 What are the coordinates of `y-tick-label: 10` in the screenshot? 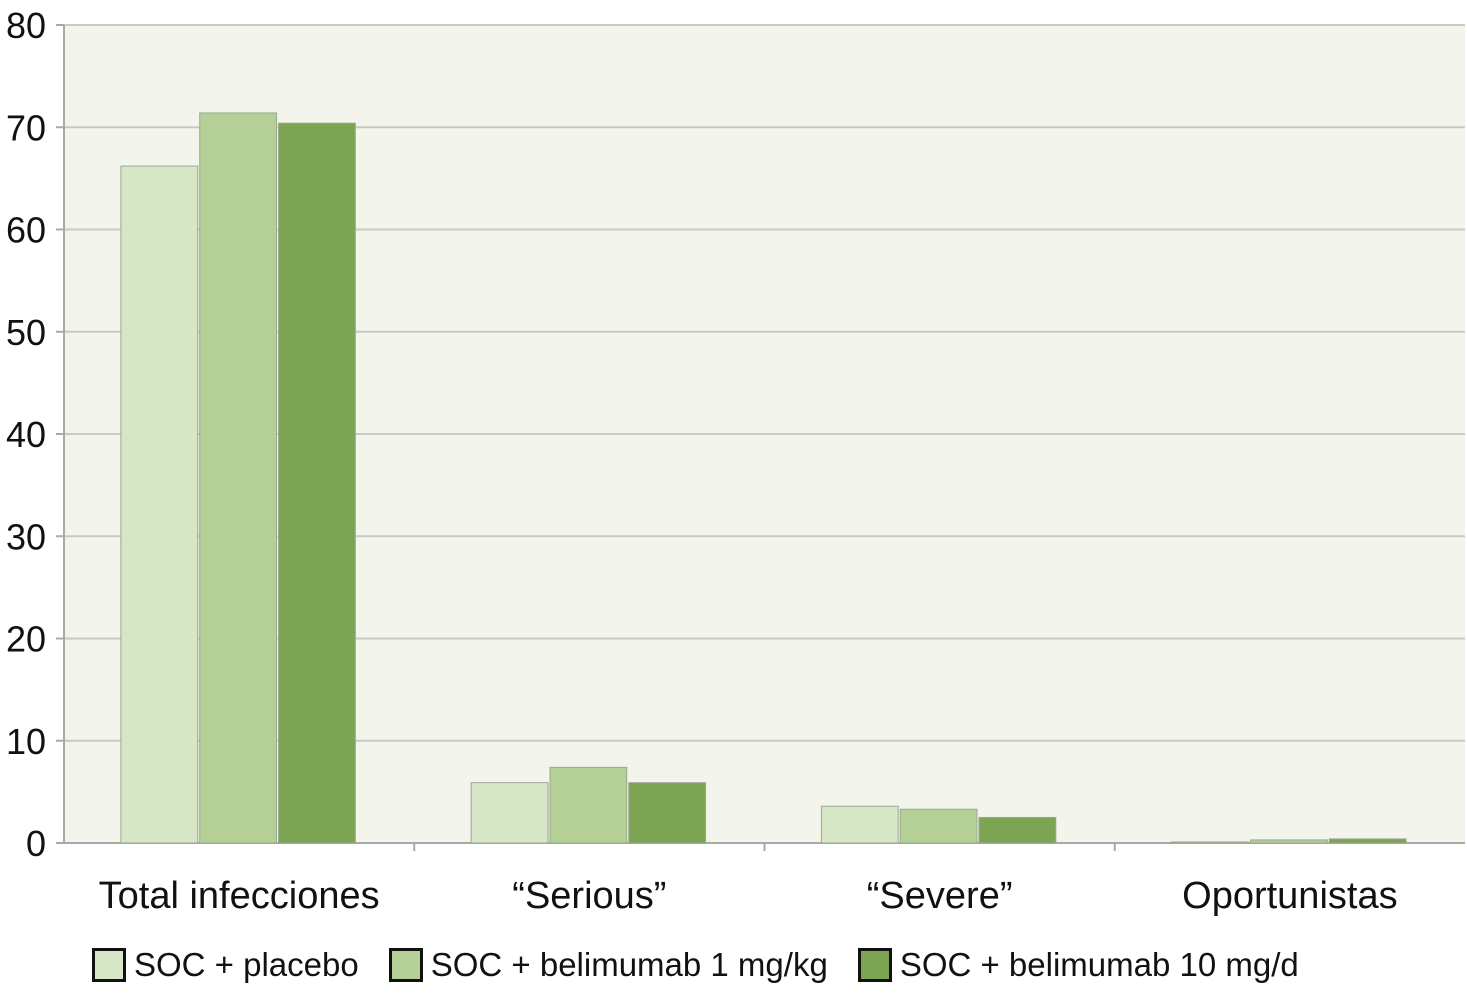 It's located at (26, 741).